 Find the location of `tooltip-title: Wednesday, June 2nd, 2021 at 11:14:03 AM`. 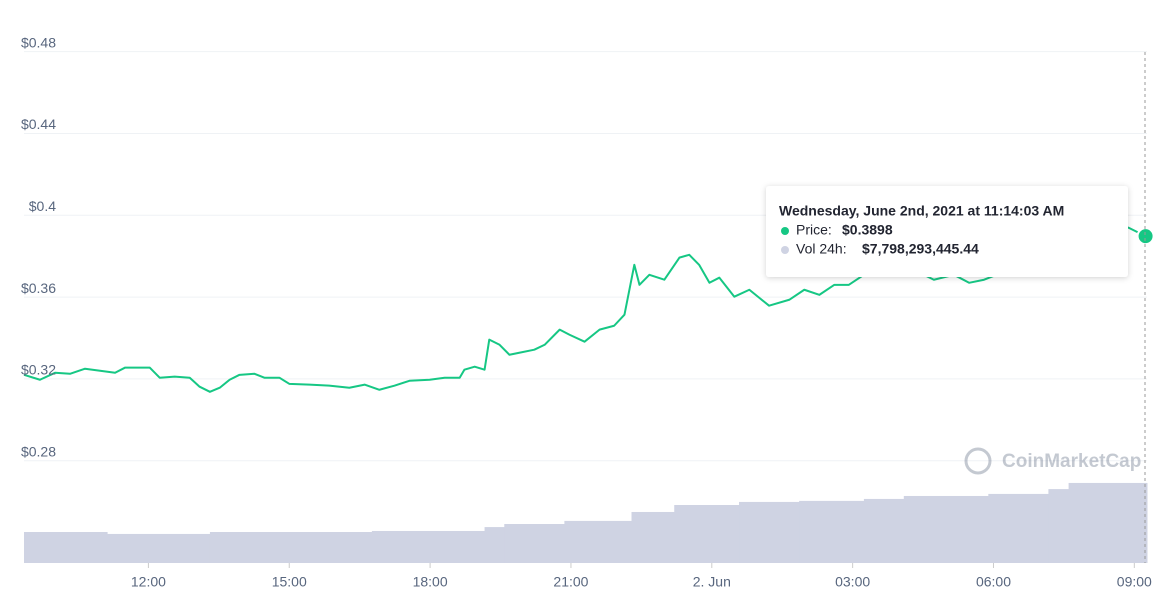

tooltip-title: Wednesday, June 2nd, 2021 at 11:14:03 AM is located at coordinates (921, 211).